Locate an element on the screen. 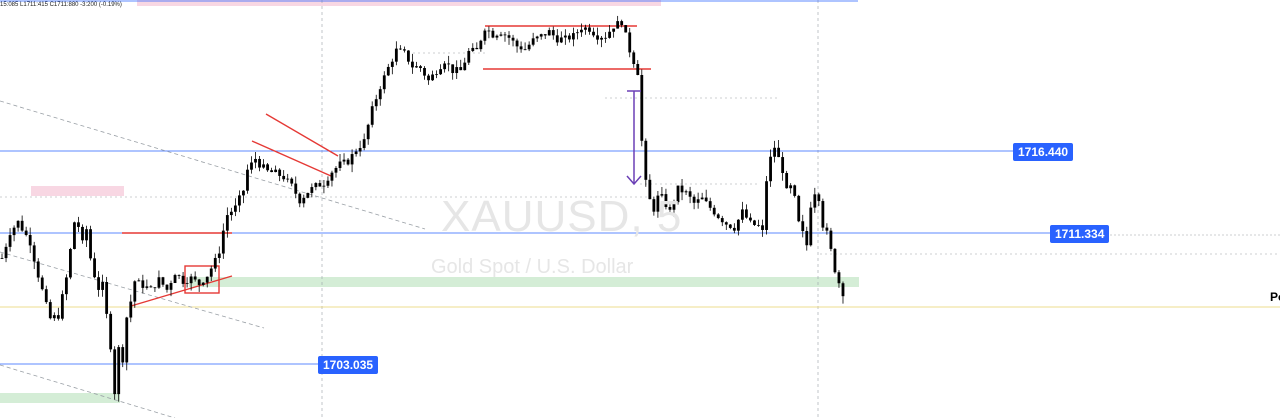  flag-lower-line is located at coordinates (291, 158).